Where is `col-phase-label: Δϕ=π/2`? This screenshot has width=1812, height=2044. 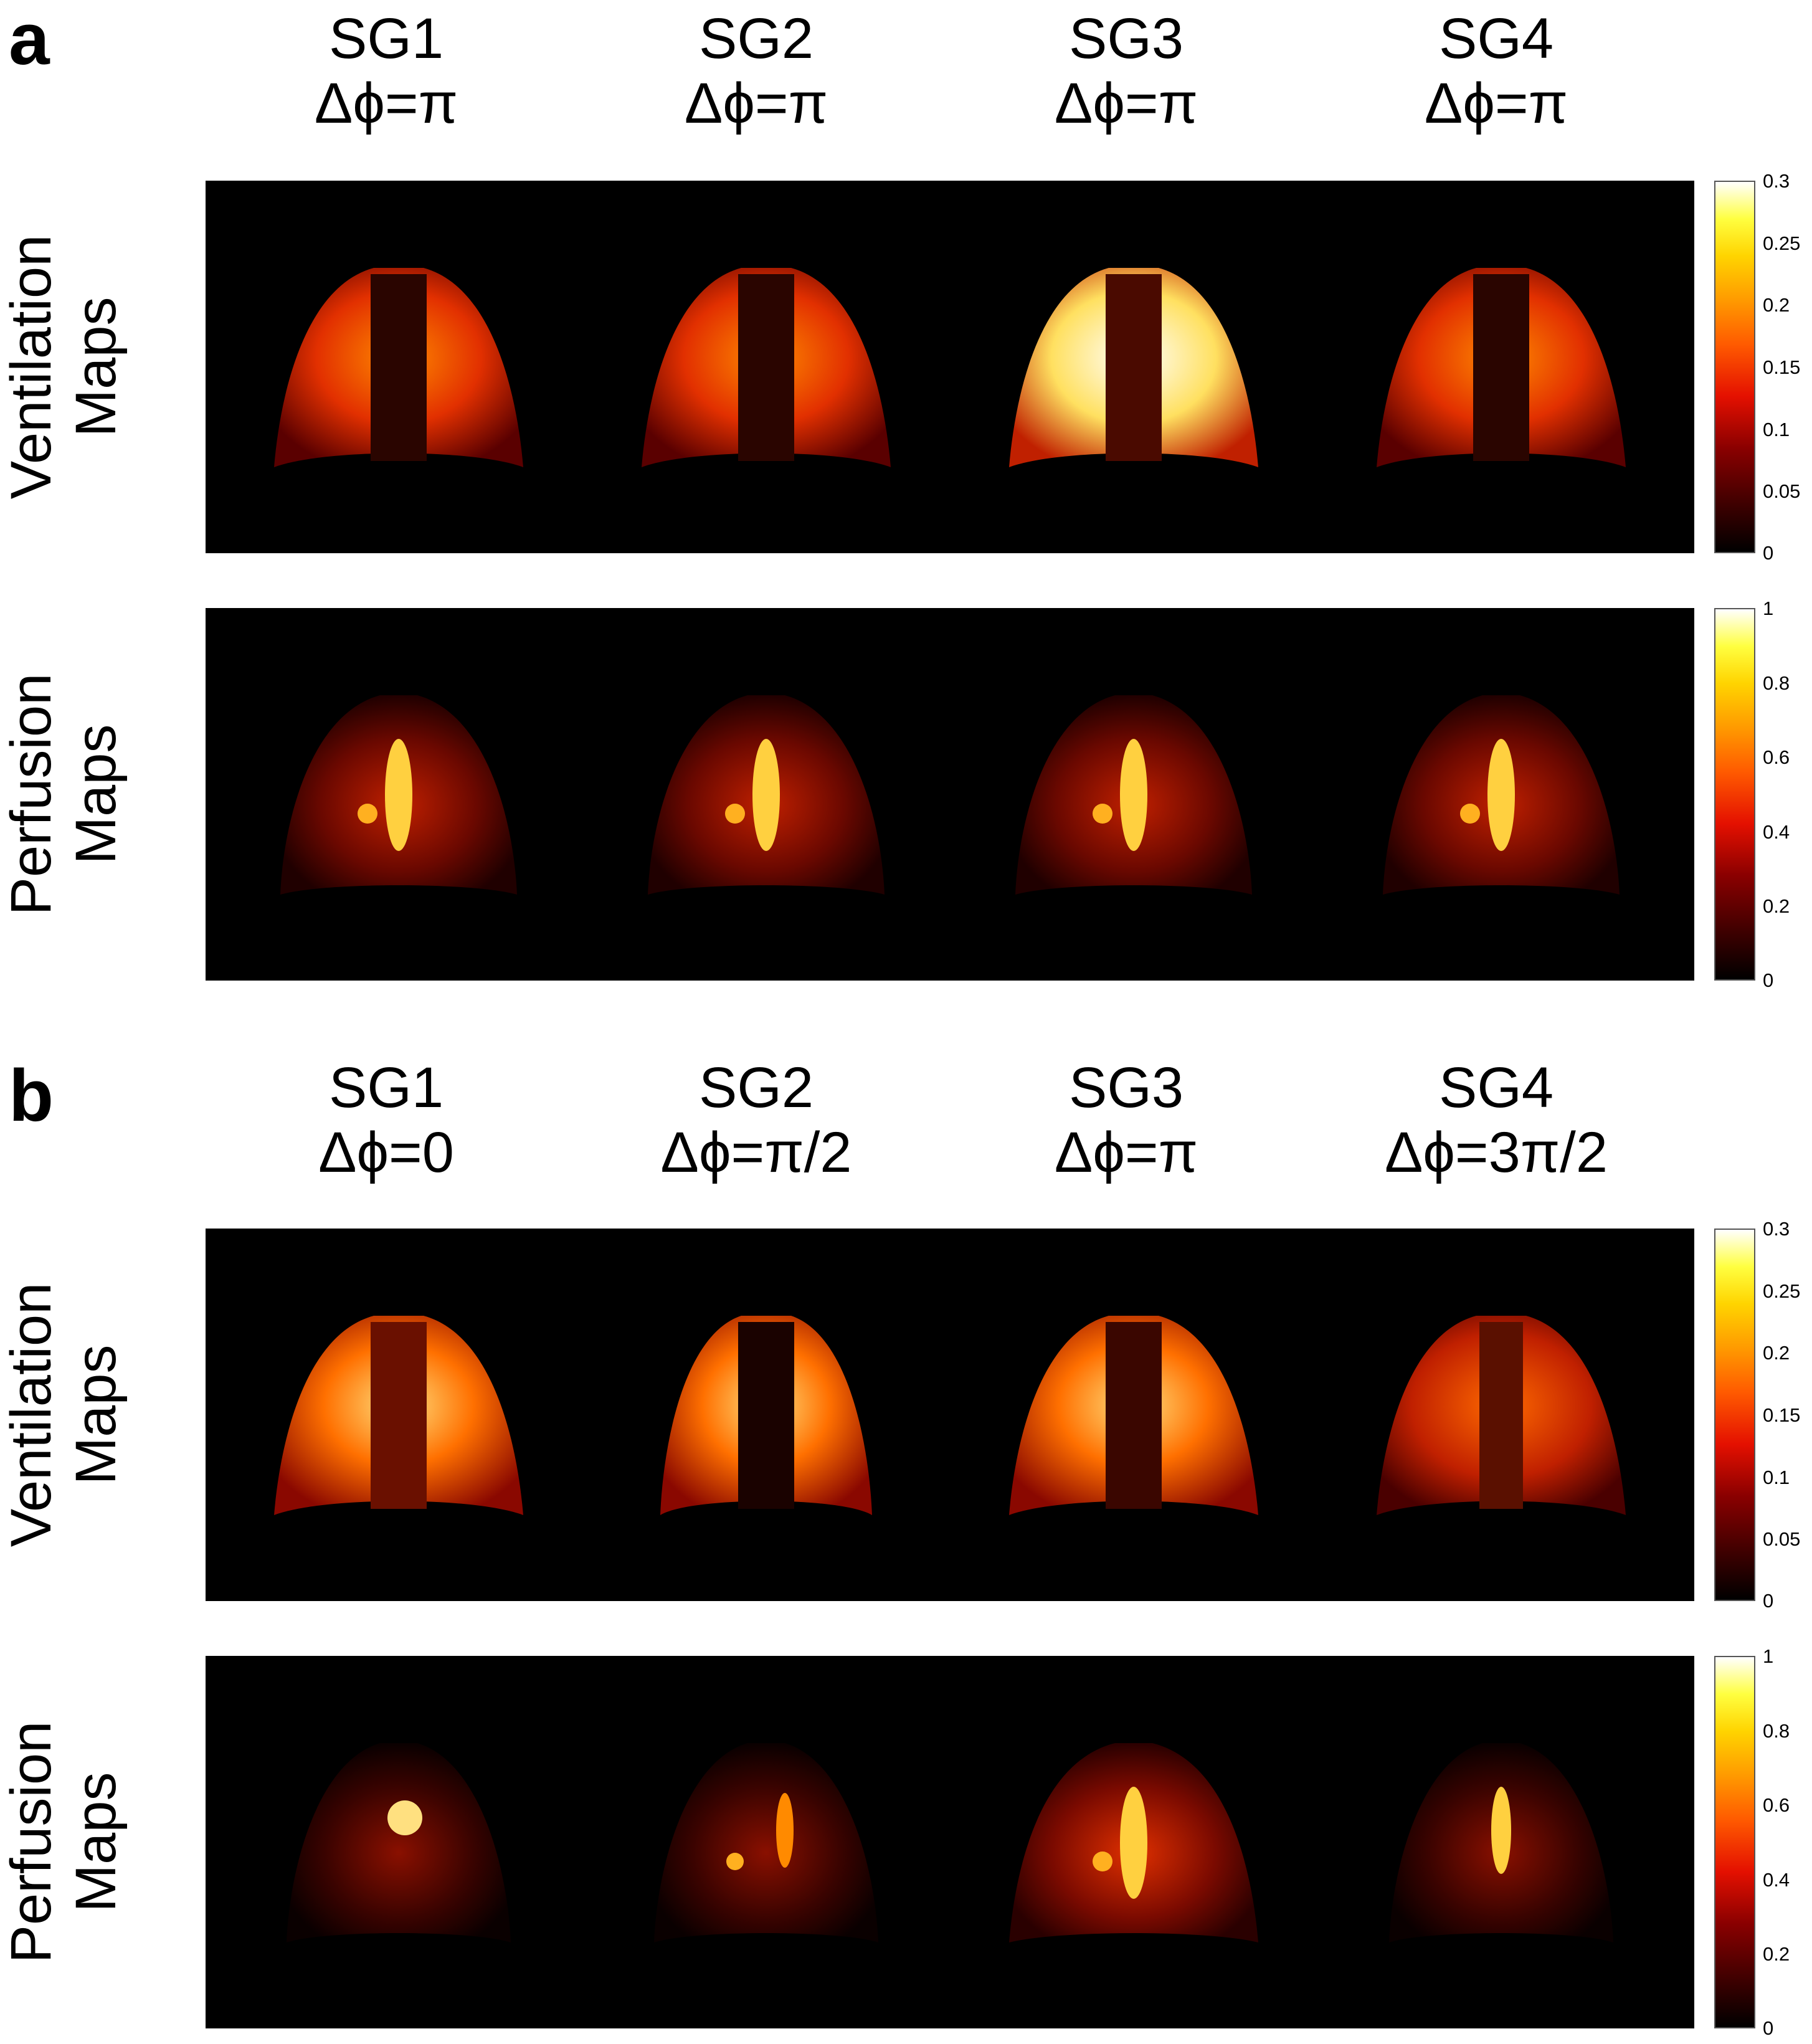 col-phase-label: Δϕ=π/2 is located at coordinates (756, 1152).